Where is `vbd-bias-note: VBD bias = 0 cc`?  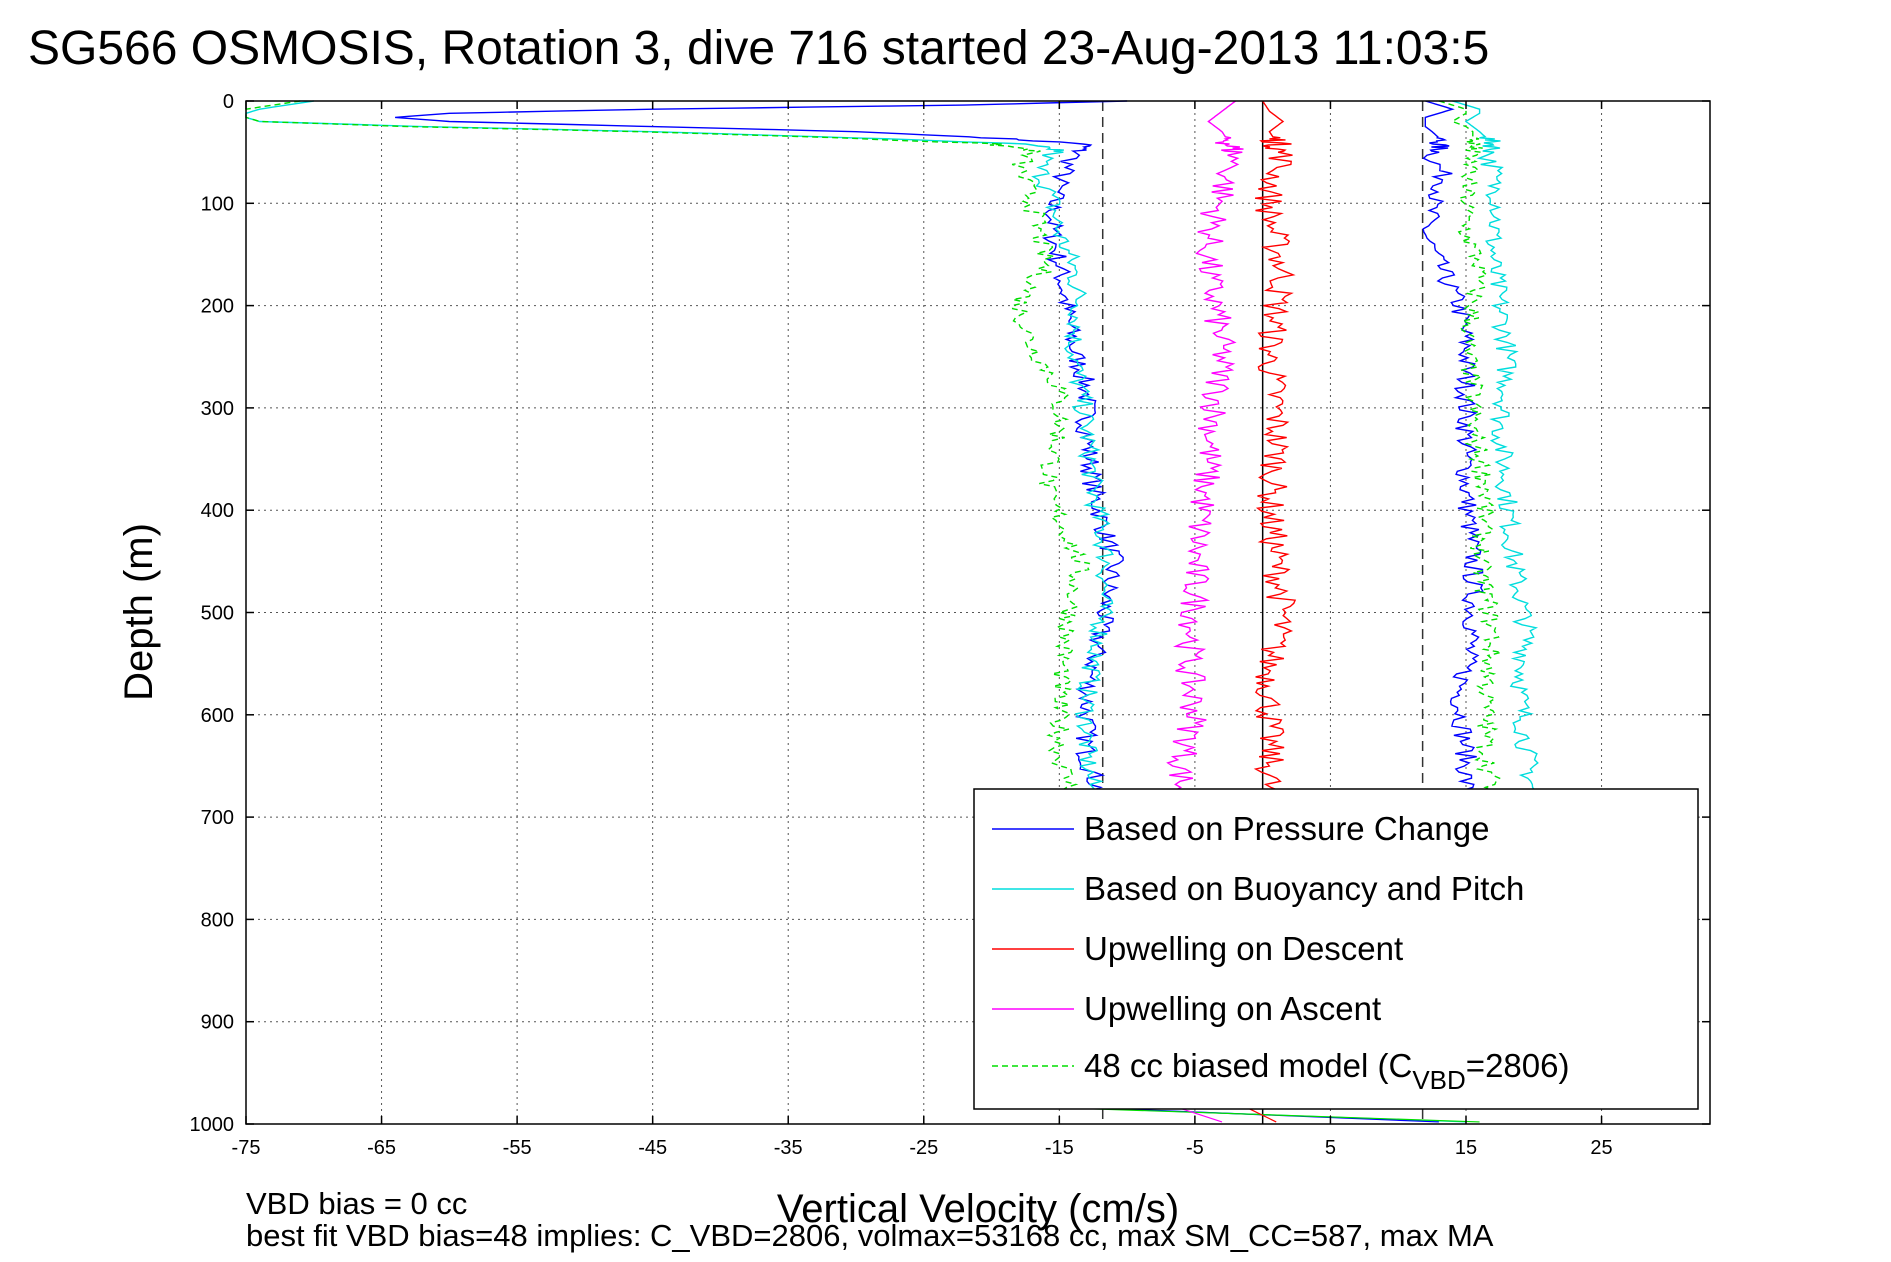 vbd-bias-note: VBD bias = 0 cc is located at coordinates (356, 1203).